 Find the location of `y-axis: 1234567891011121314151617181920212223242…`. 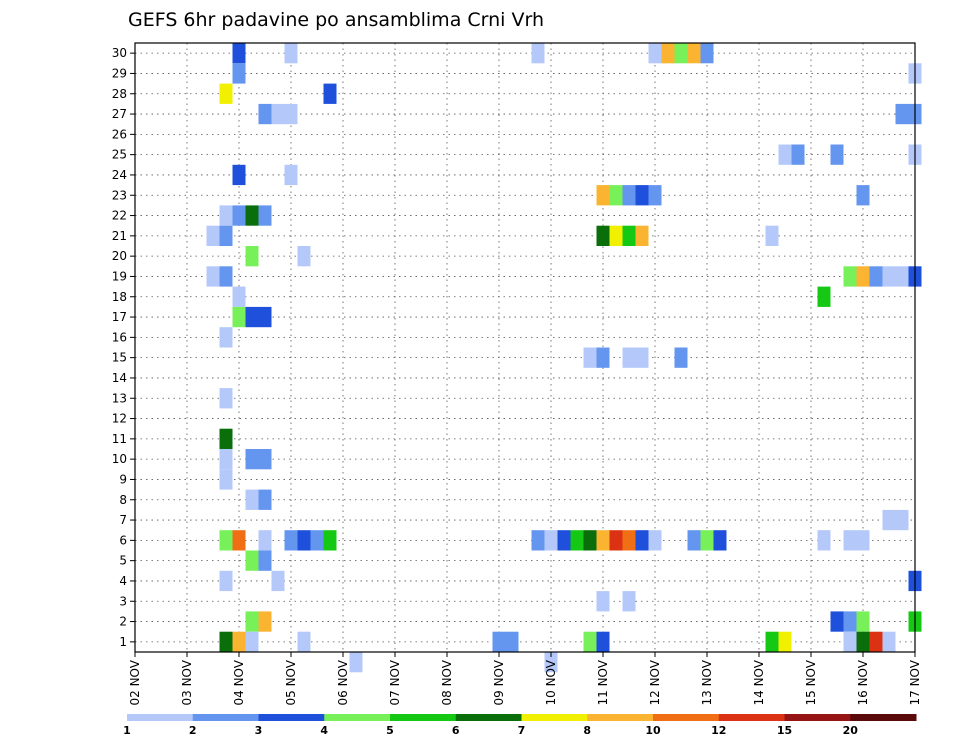

y-axis: 1234567891011121314151617181920212223242… is located at coordinates (123, 347).